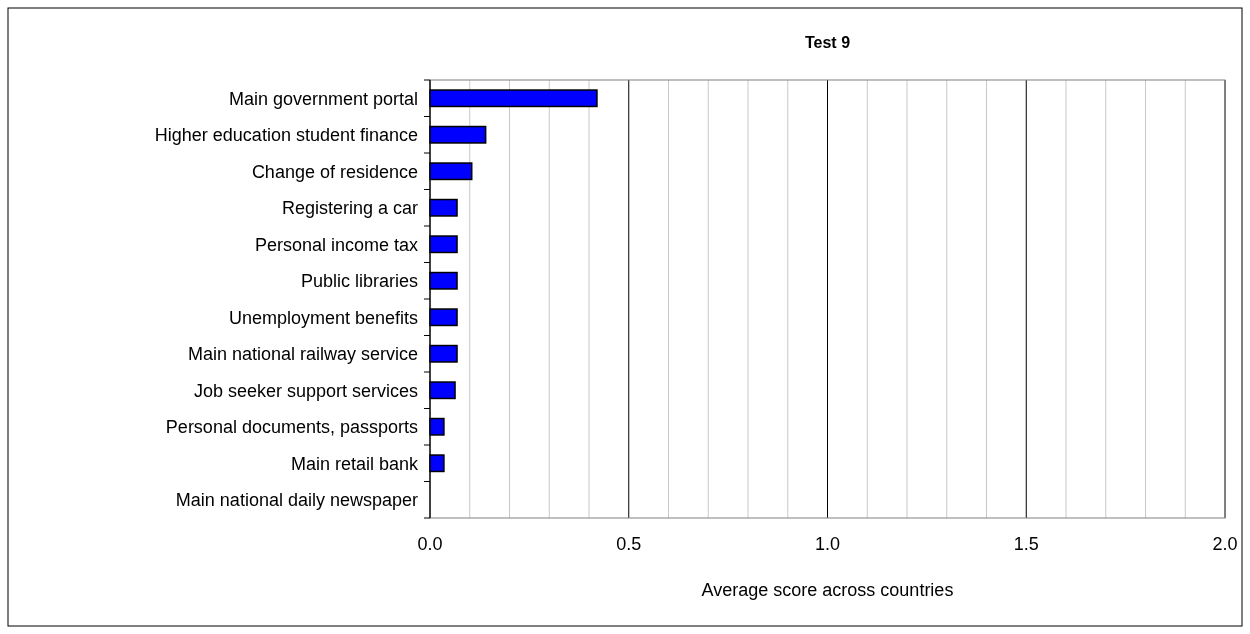  I want to click on chart-title: Test 9, so click(827, 42).